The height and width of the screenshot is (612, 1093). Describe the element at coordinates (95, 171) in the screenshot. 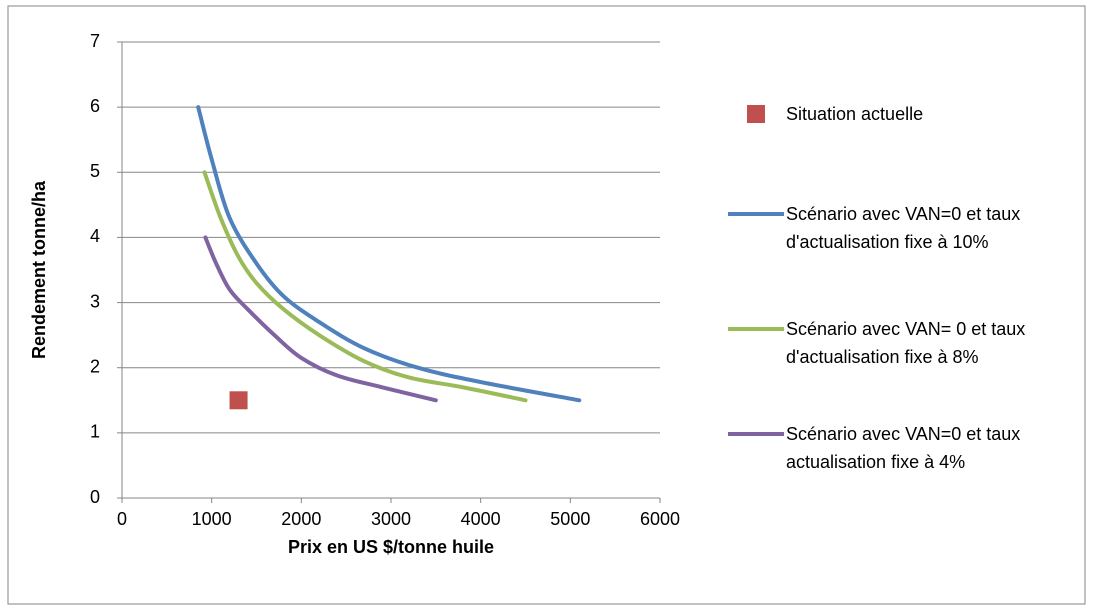

I see `y-tick-label: 5` at that location.